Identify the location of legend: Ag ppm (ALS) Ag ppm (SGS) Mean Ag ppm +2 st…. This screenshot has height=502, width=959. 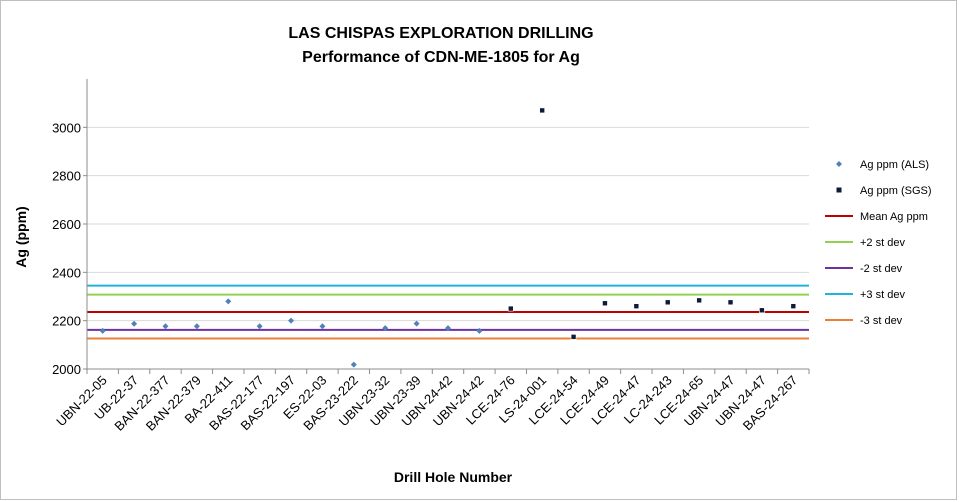
(878, 243).